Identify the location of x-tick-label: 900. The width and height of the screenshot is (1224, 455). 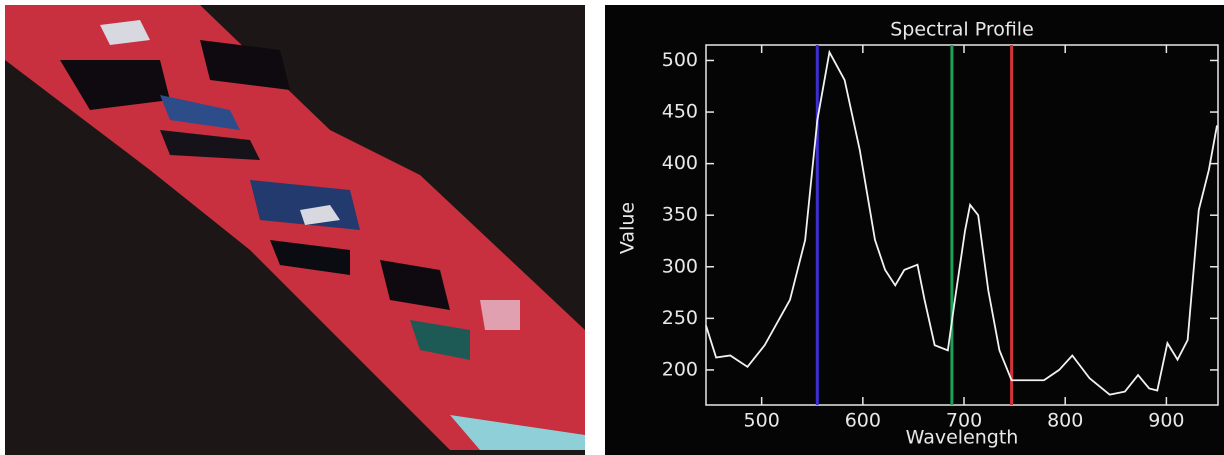
(1166, 421).